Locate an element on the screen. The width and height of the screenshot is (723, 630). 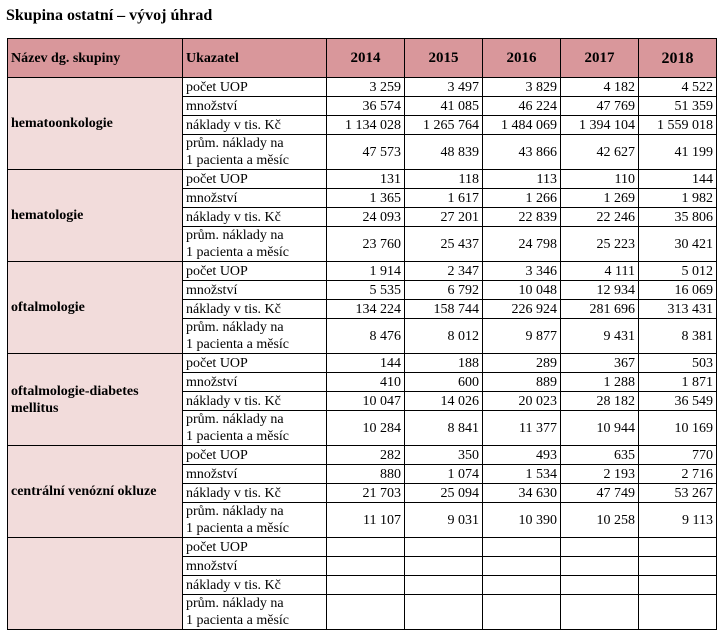
value-cell: 16 069 is located at coordinates (677, 290).